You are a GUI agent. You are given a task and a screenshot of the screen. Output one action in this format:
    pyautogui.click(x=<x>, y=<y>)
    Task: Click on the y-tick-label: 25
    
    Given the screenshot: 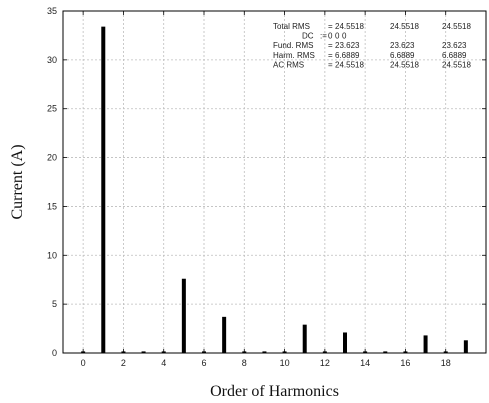 What is the action you would take?
    pyautogui.click(x=52, y=109)
    